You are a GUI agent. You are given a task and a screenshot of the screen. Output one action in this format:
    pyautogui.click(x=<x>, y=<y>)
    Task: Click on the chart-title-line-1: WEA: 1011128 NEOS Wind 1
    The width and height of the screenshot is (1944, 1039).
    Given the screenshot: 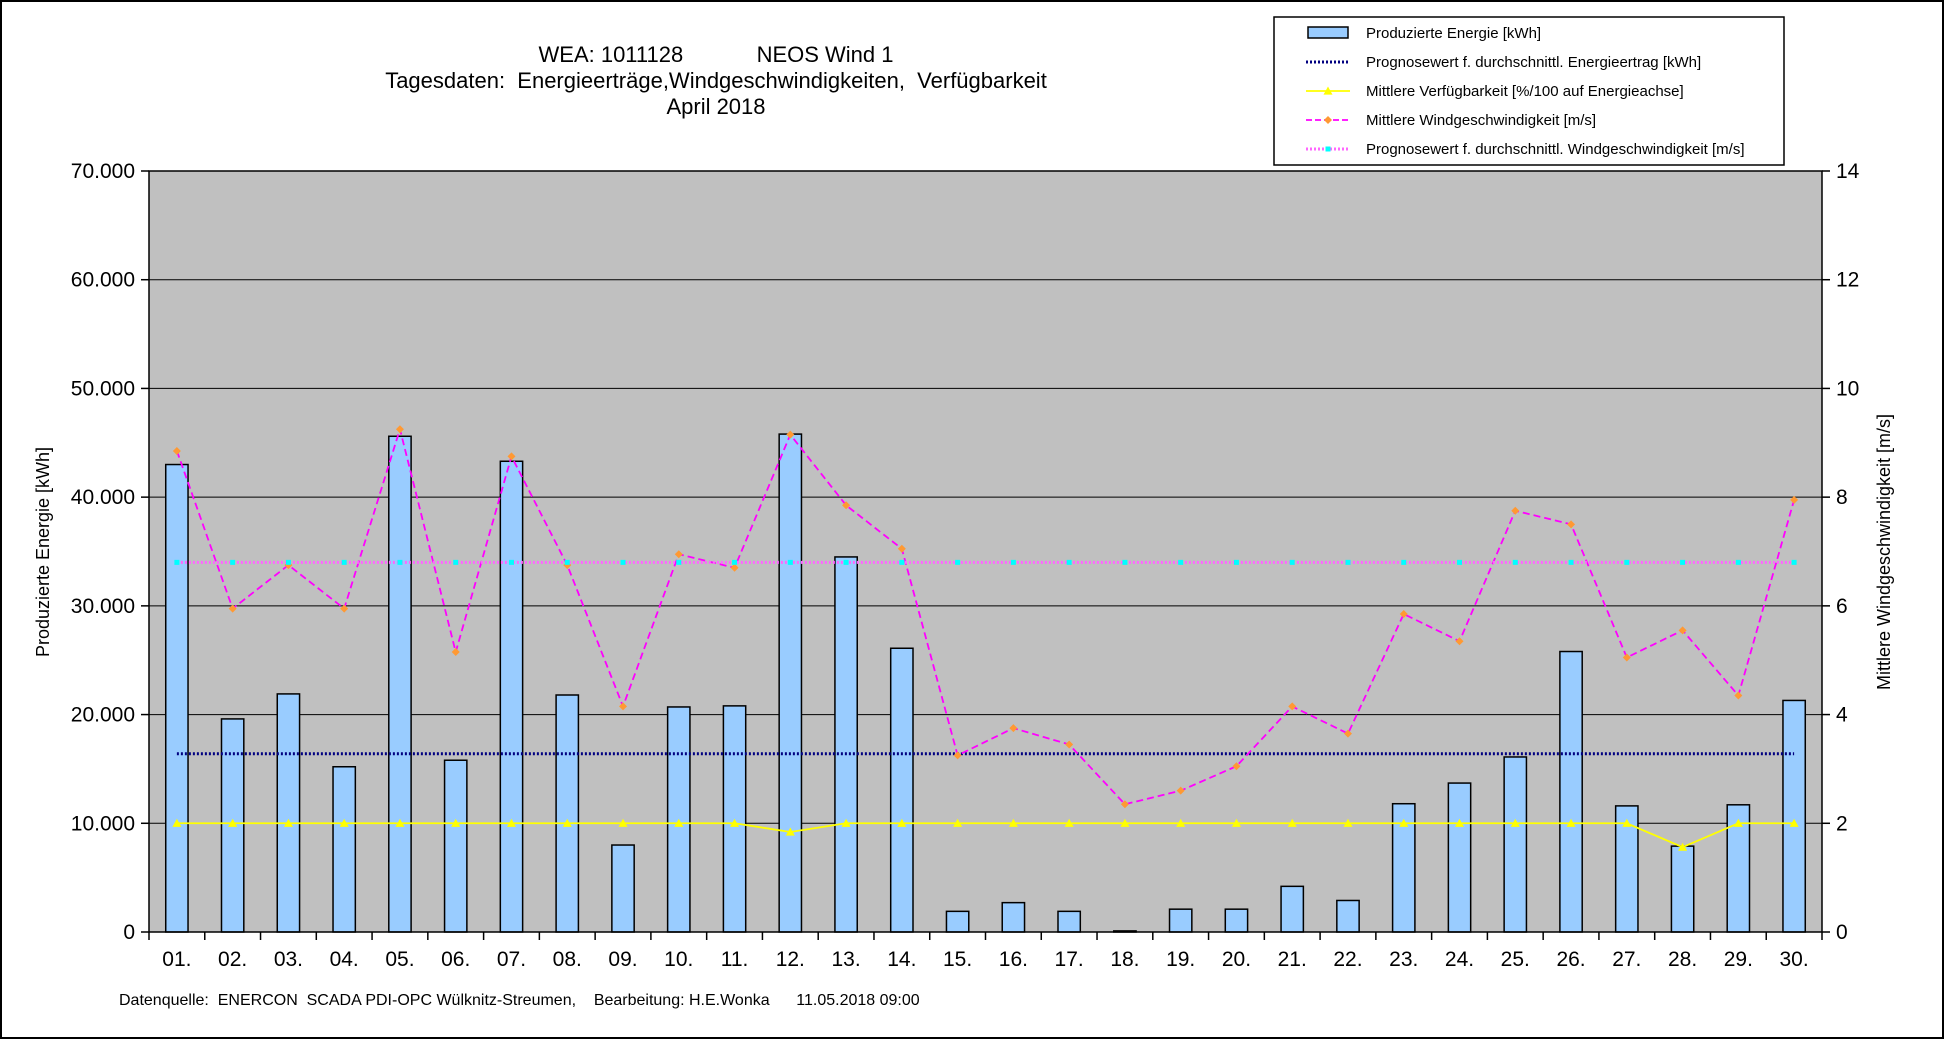 What is the action you would take?
    pyautogui.click(x=716, y=54)
    